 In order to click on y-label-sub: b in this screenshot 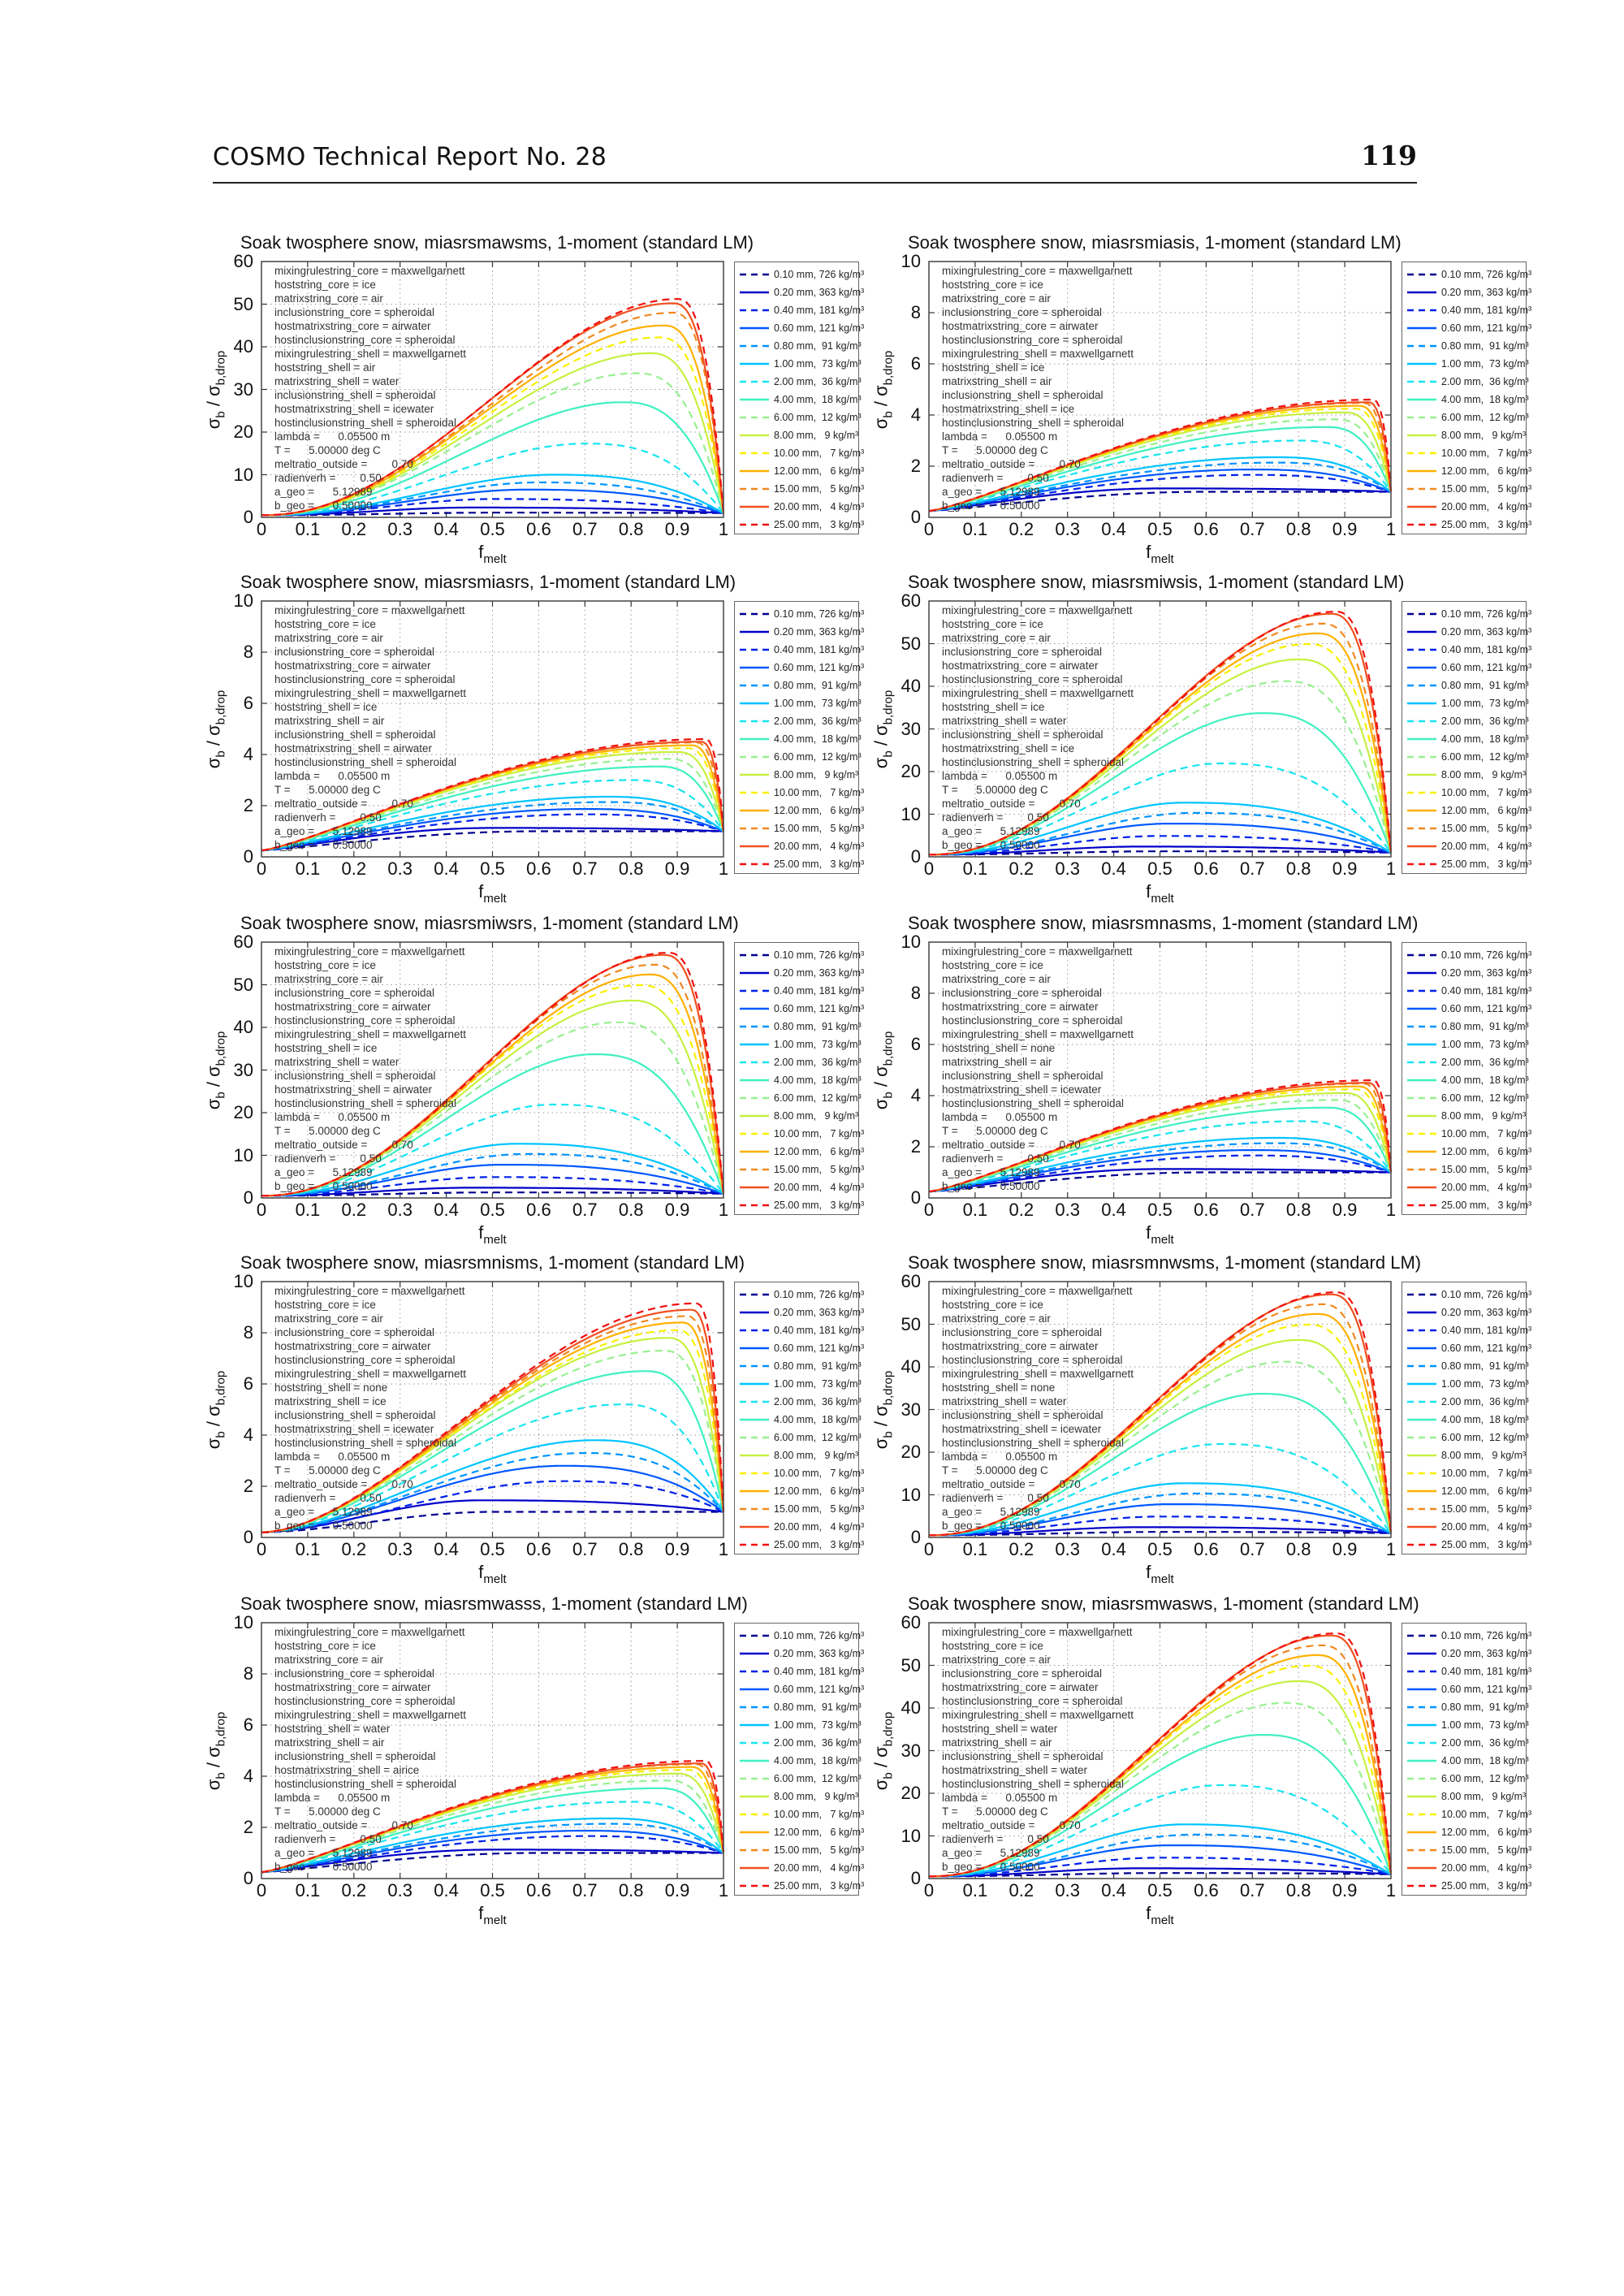, I will do `click(888, 1095)`.